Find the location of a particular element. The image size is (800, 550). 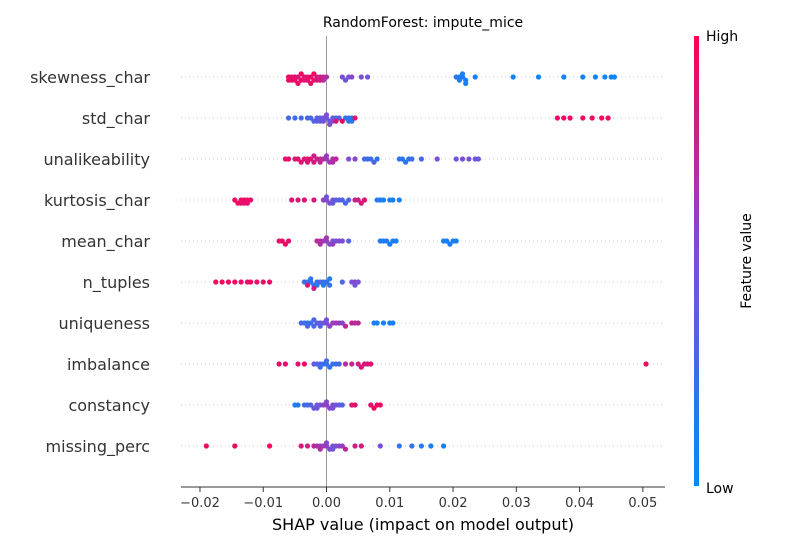

feature-label: imbalance is located at coordinates (108, 364).